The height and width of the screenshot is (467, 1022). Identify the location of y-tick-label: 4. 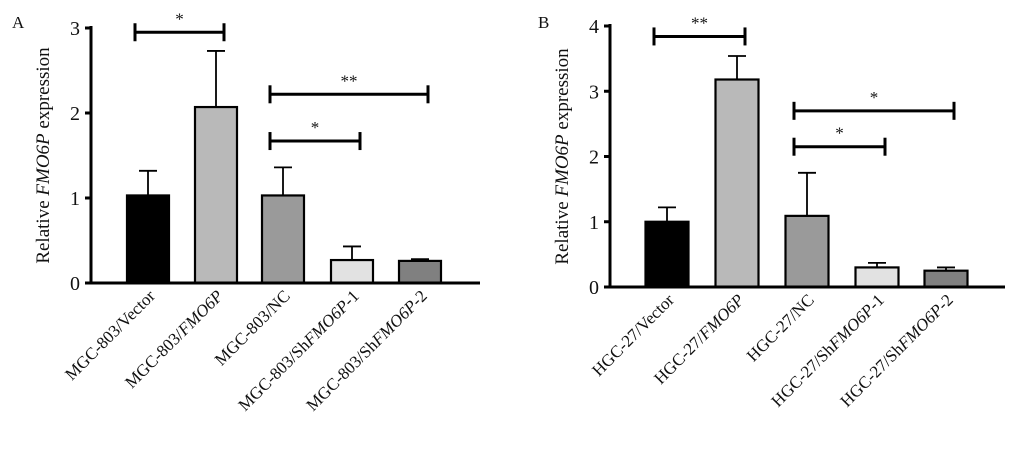
(594, 27).